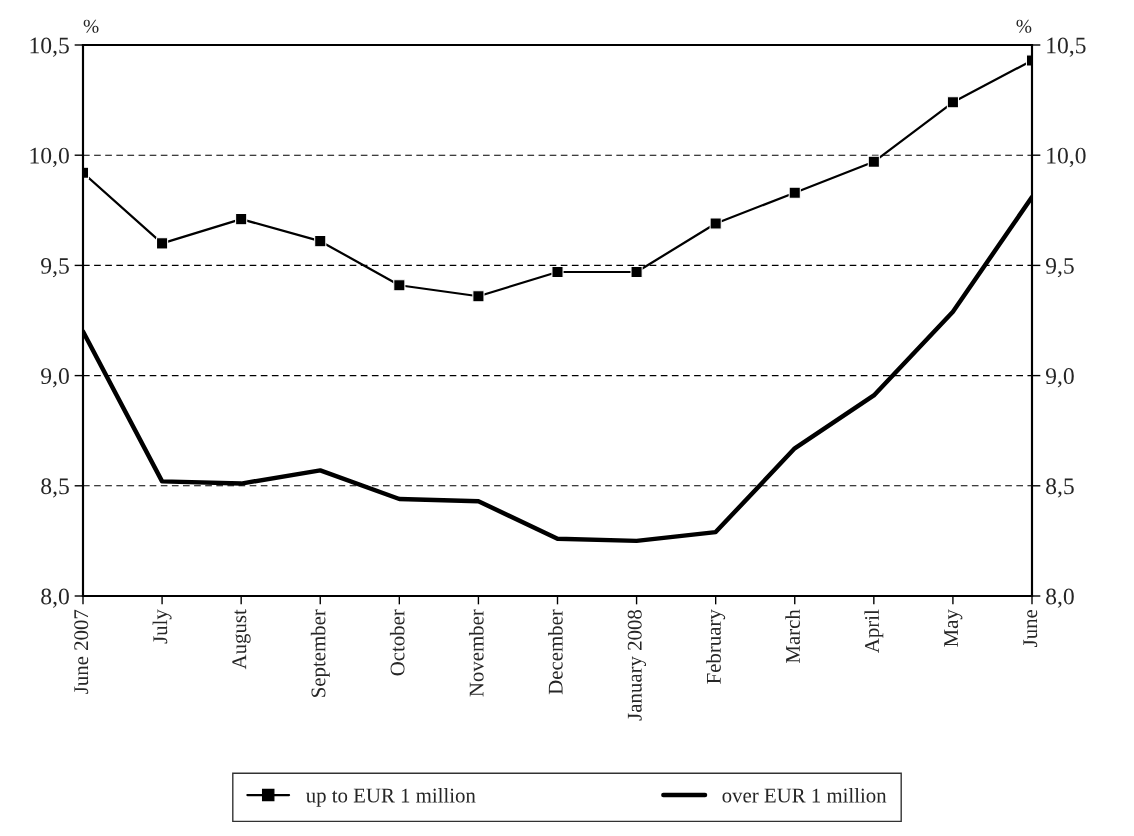  What do you see at coordinates (1060, 488) in the screenshot?
I see `y2-tick-label: 8,5` at bounding box center [1060, 488].